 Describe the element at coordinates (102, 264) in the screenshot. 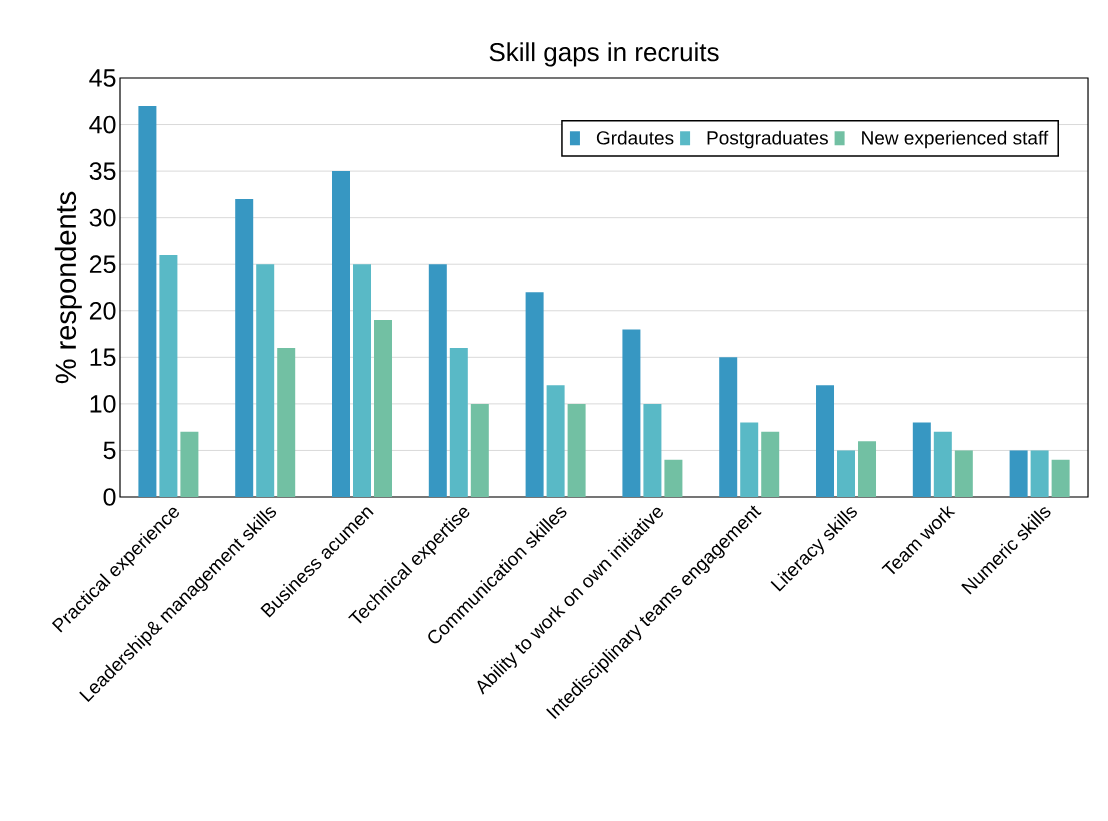

I see `y-tick-label: 25` at that location.